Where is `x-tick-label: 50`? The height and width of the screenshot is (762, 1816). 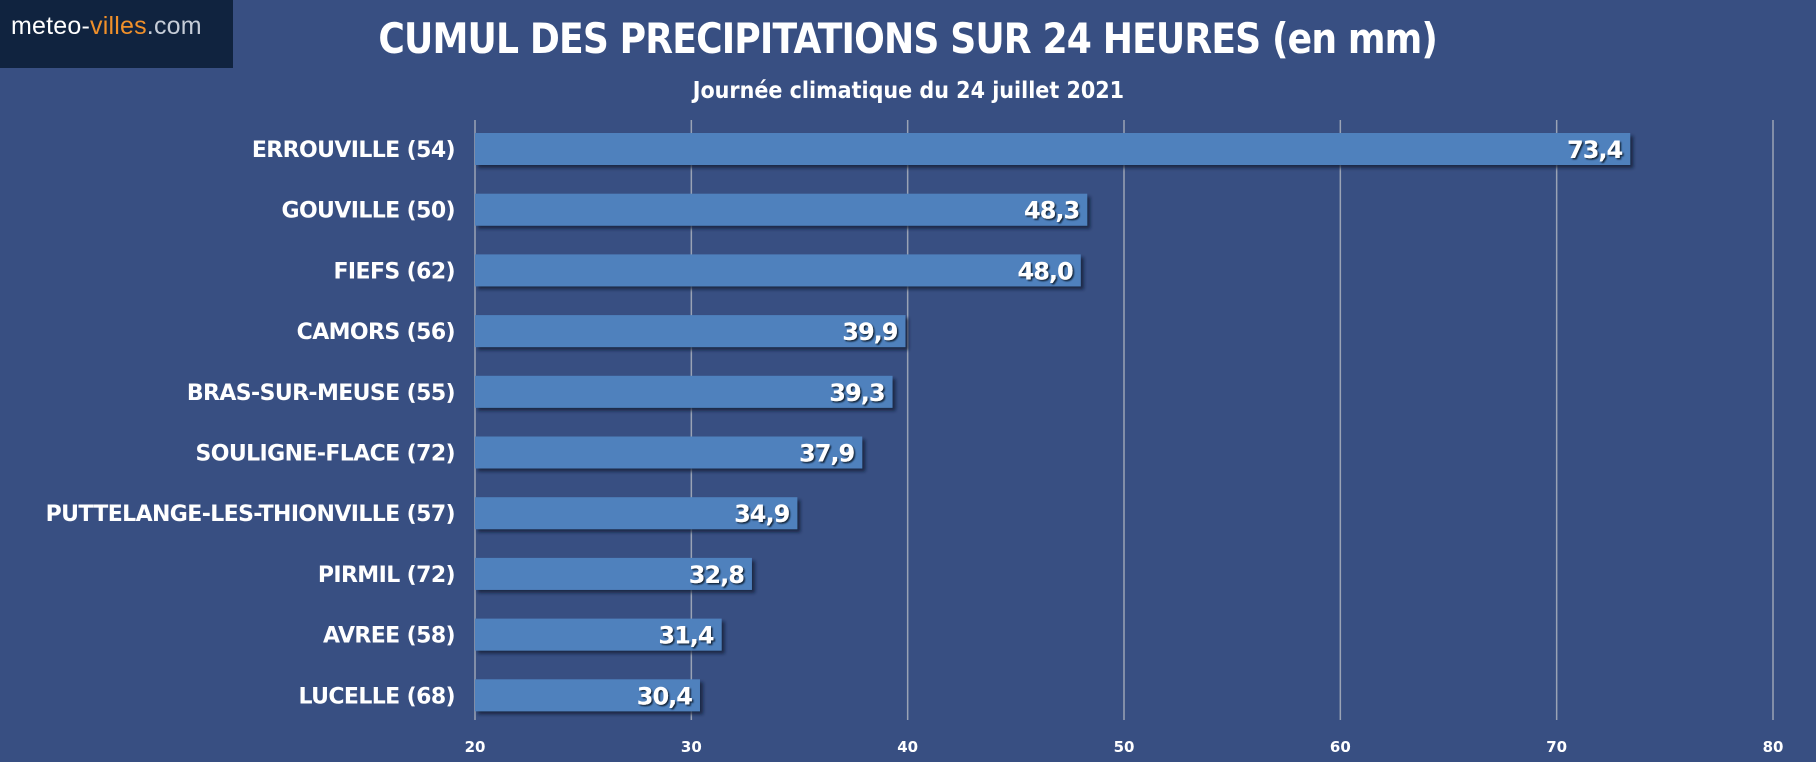 x-tick-label: 50 is located at coordinates (1124, 747).